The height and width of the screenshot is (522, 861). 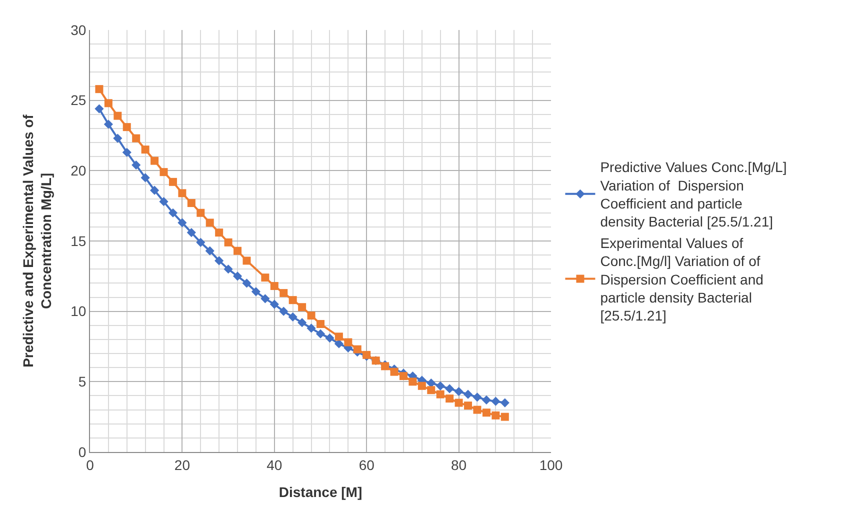 I want to click on y-tick-label: 10, so click(x=78, y=311).